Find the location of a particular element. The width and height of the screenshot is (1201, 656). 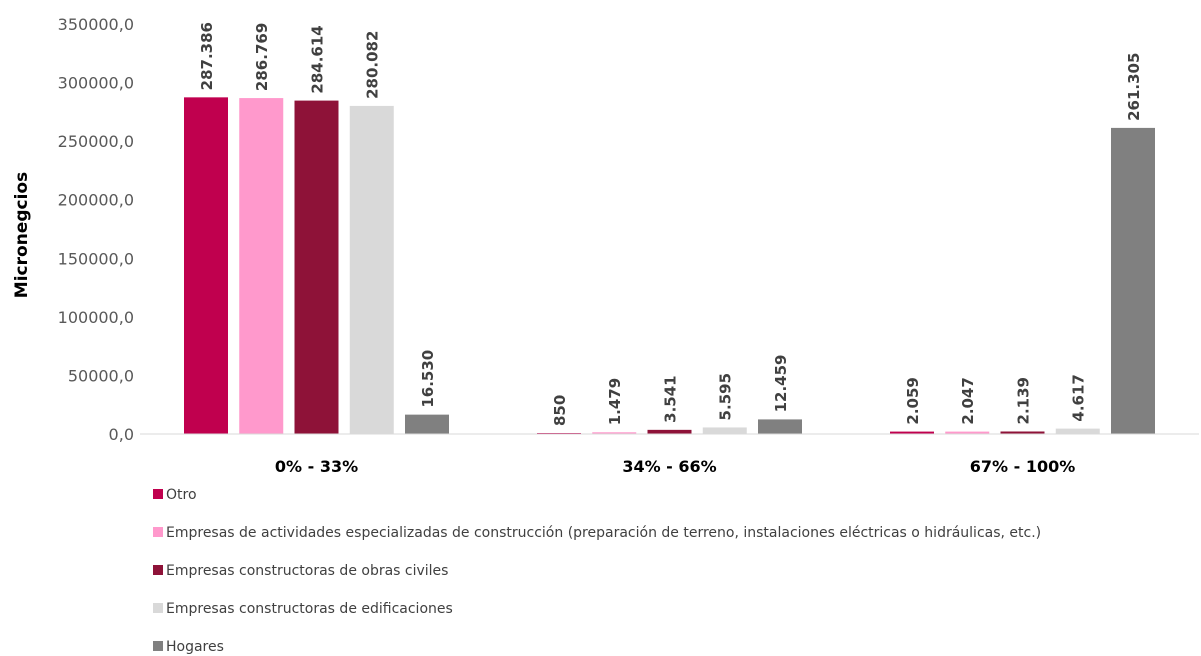

data-label: 2.059 is located at coordinates (913, 400).